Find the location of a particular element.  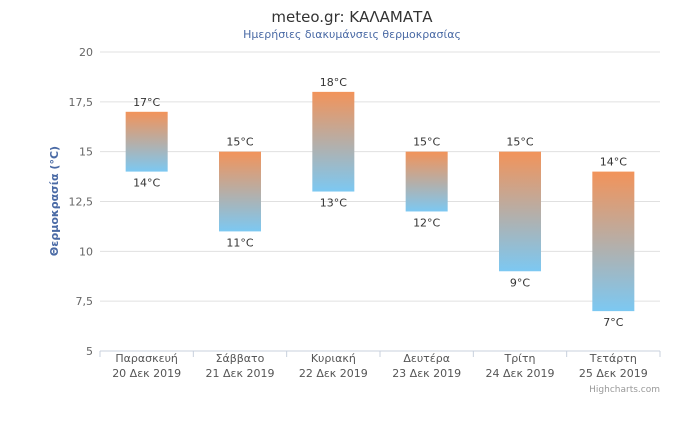

x-tick-label-day: Παρασκευή is located at coordinates (146, 358).